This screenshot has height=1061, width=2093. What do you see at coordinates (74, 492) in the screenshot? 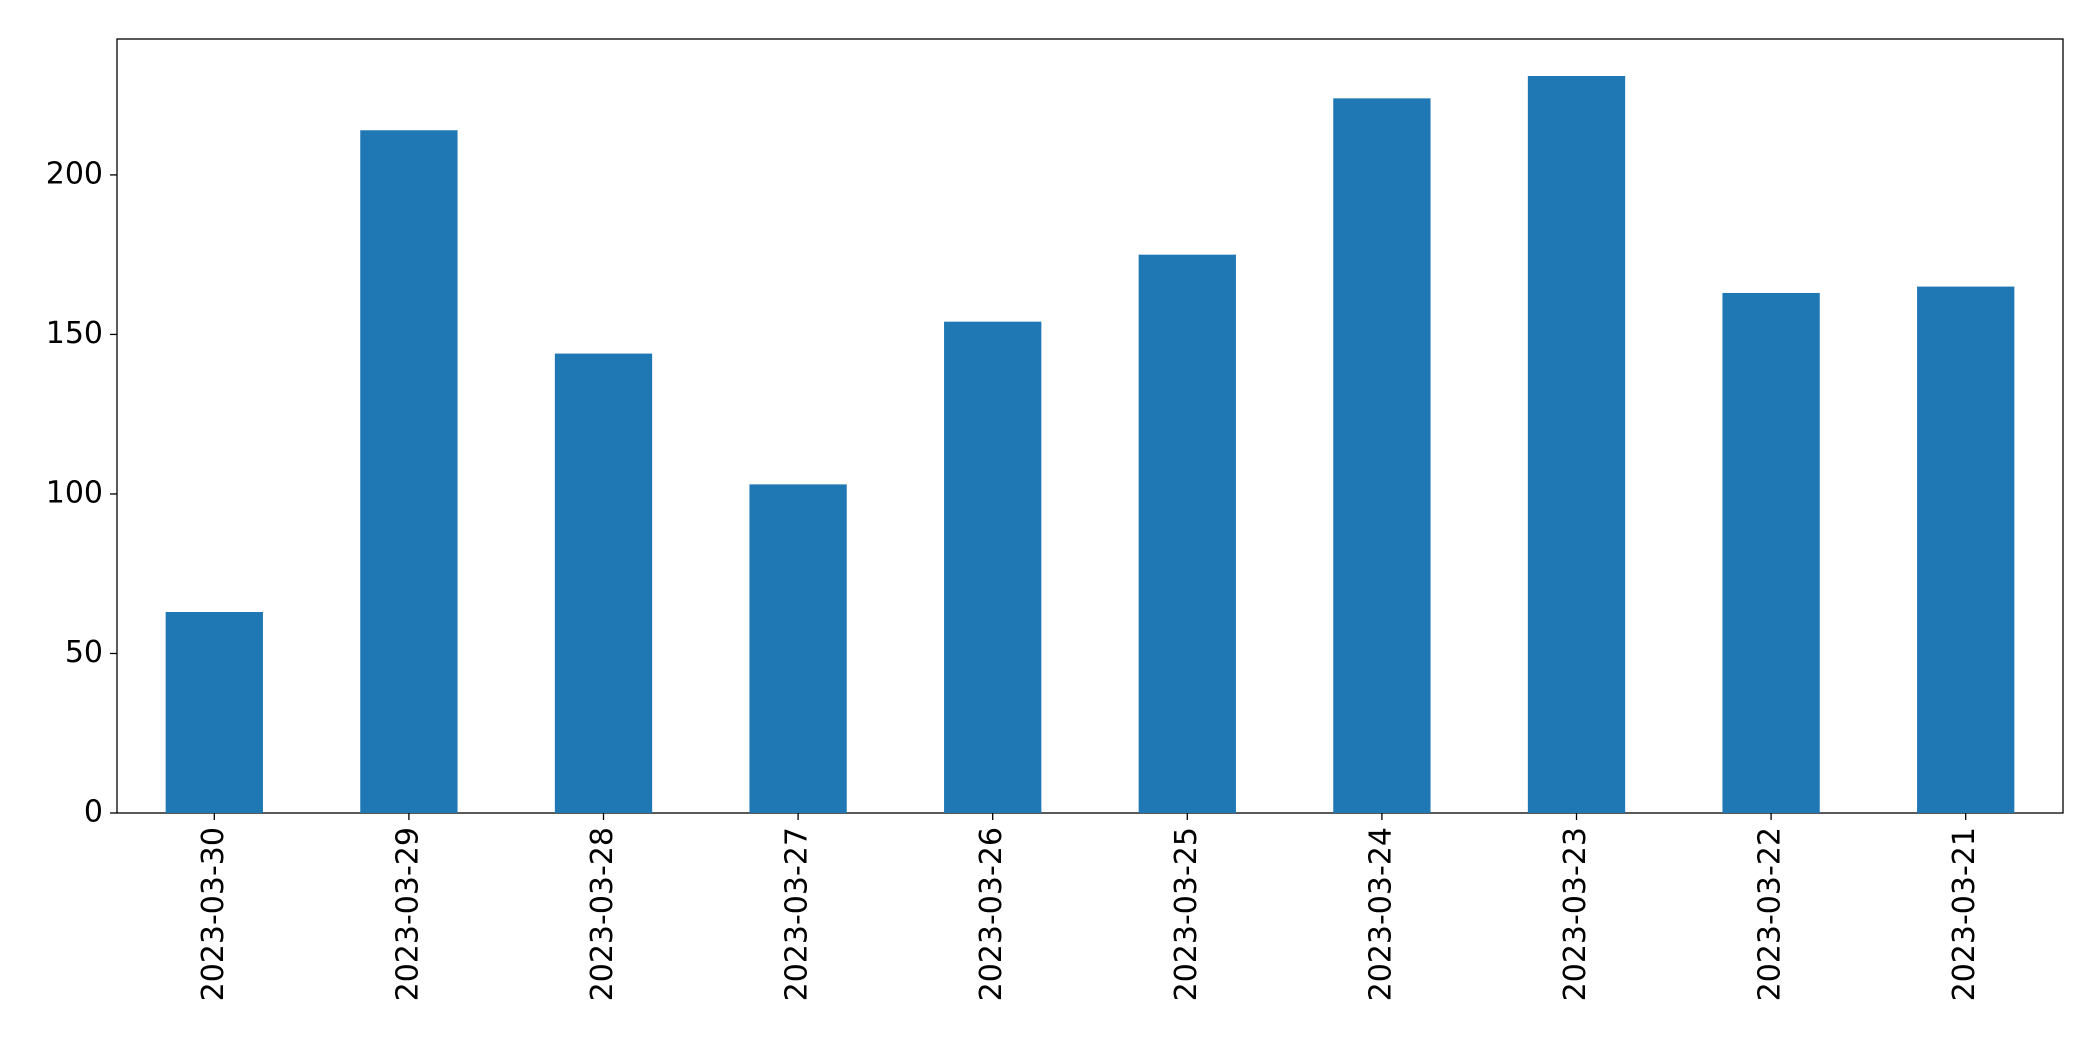
I see `y-tick-label: 100` at bounding box center [74, 492].